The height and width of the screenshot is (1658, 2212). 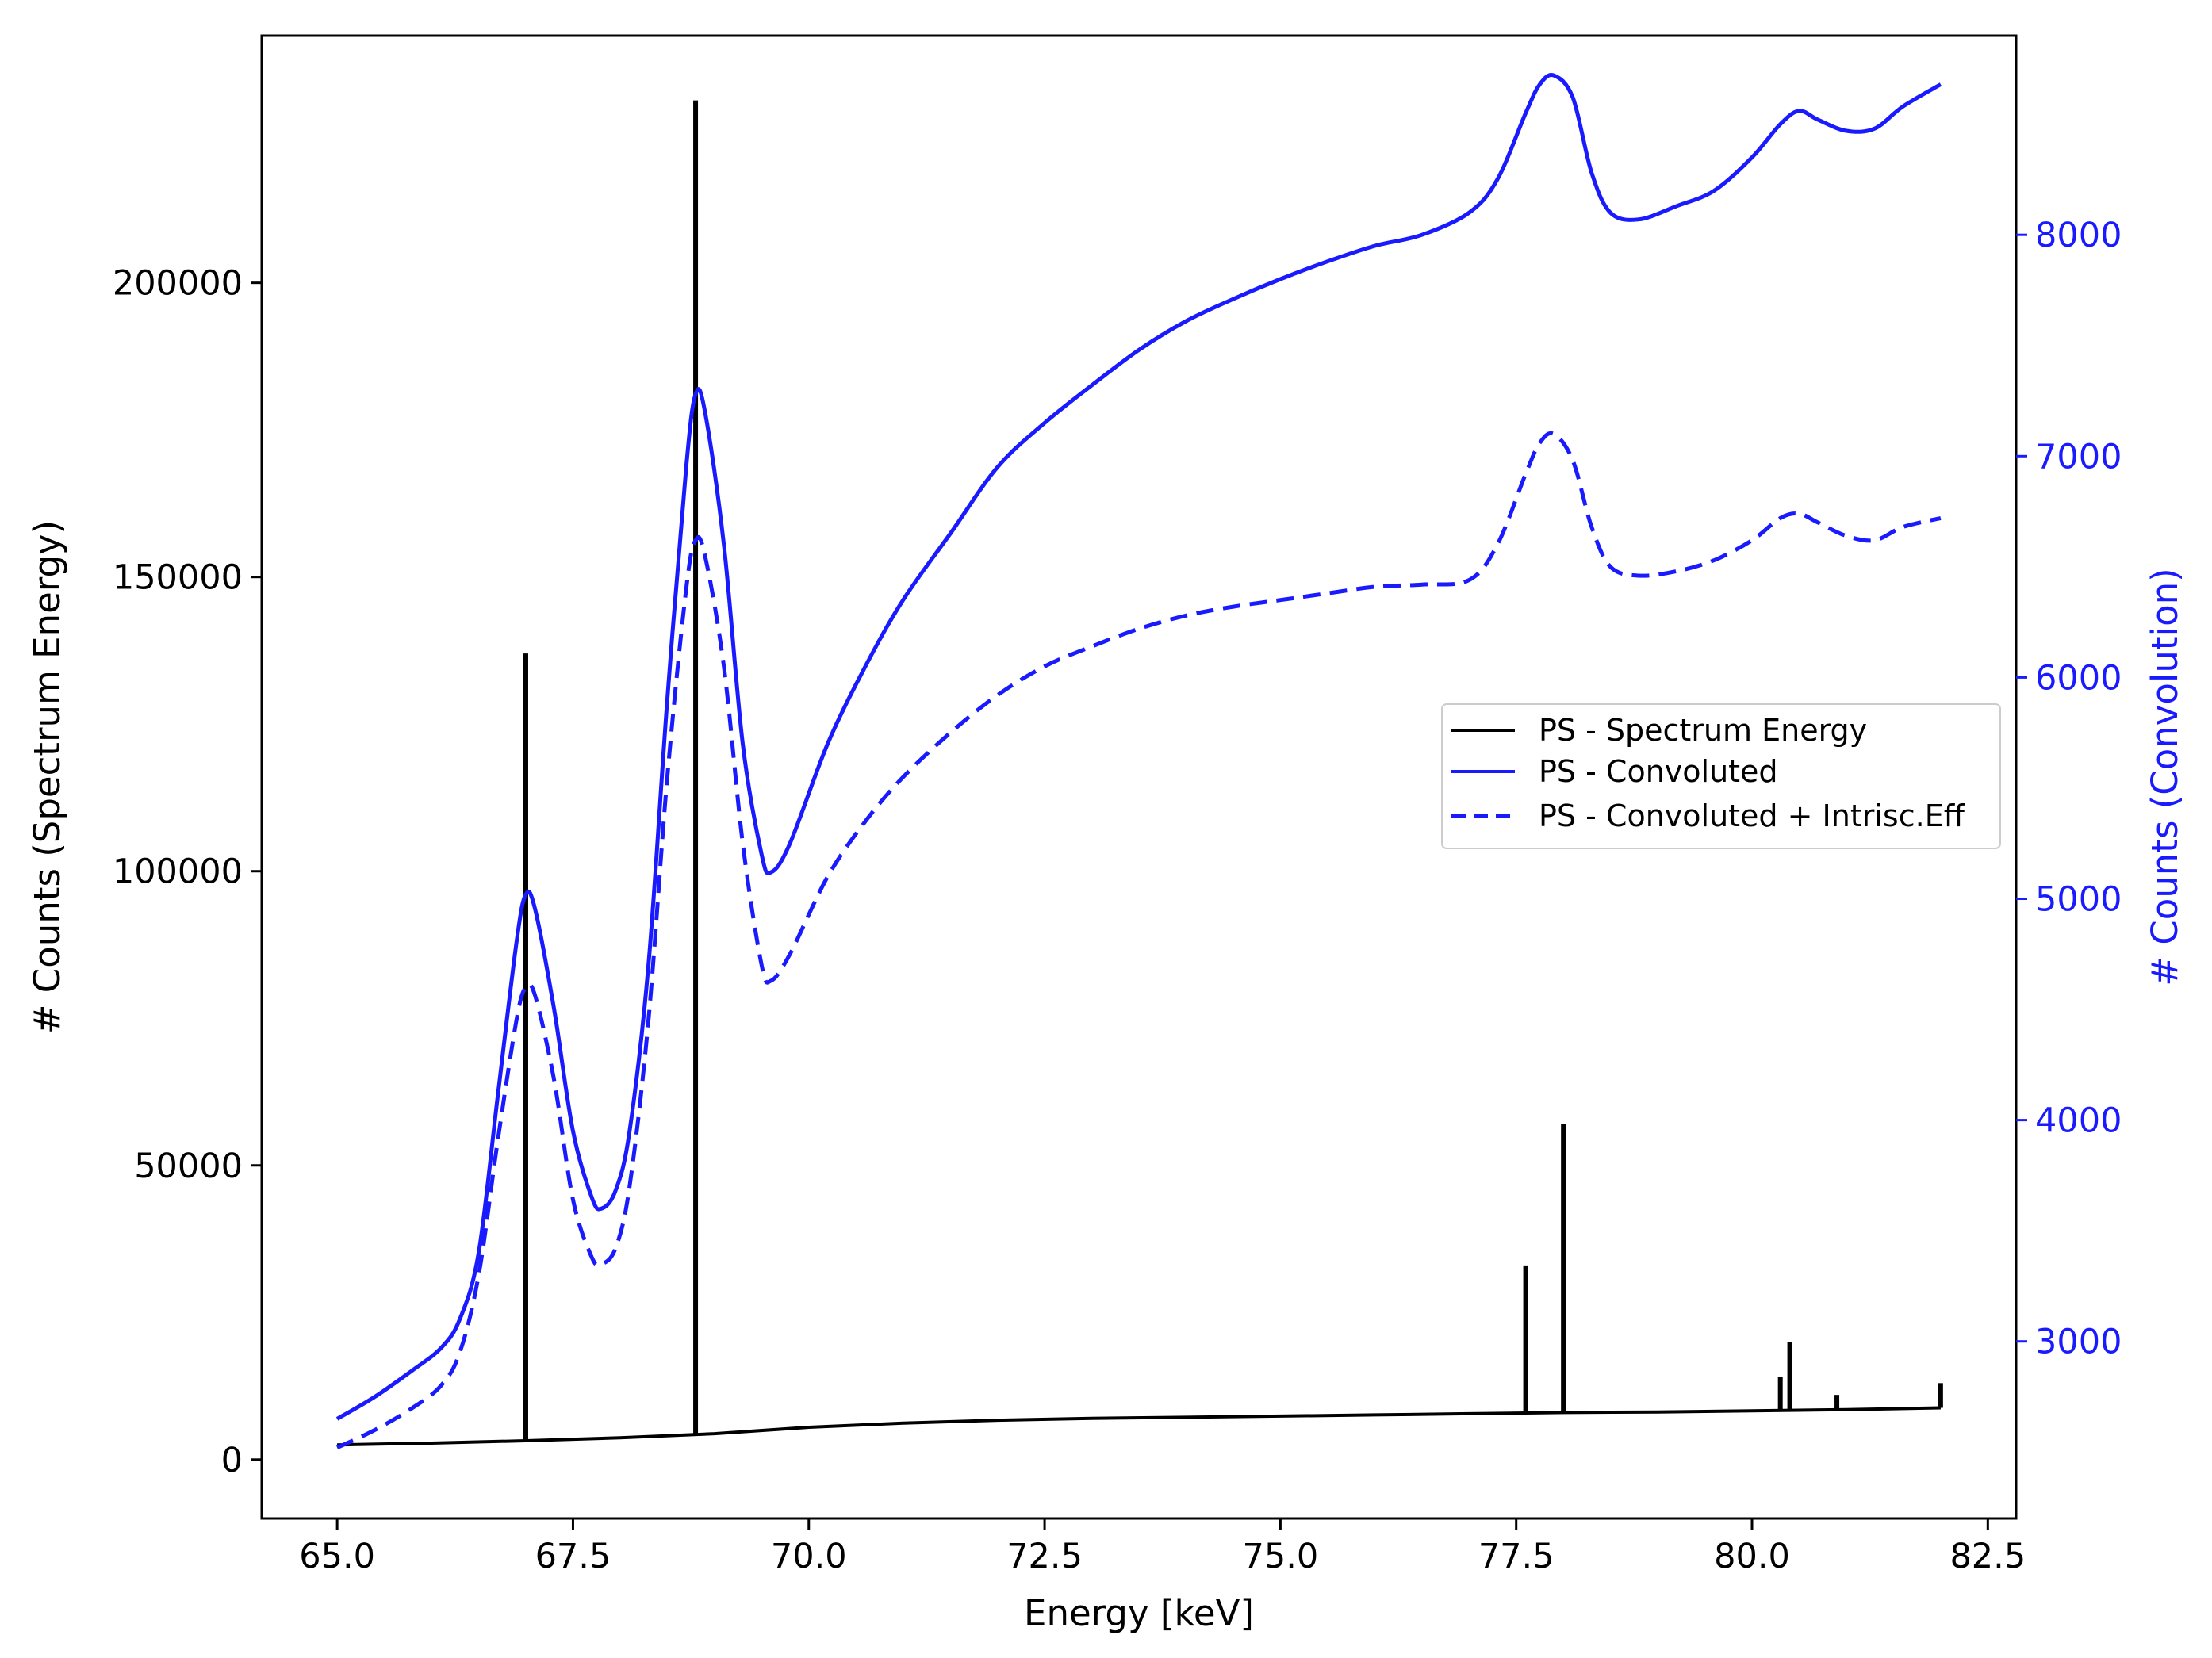 I want to click on left-y-axis: 0 50000 100000 150000 200000, so click(x=187, y=872).